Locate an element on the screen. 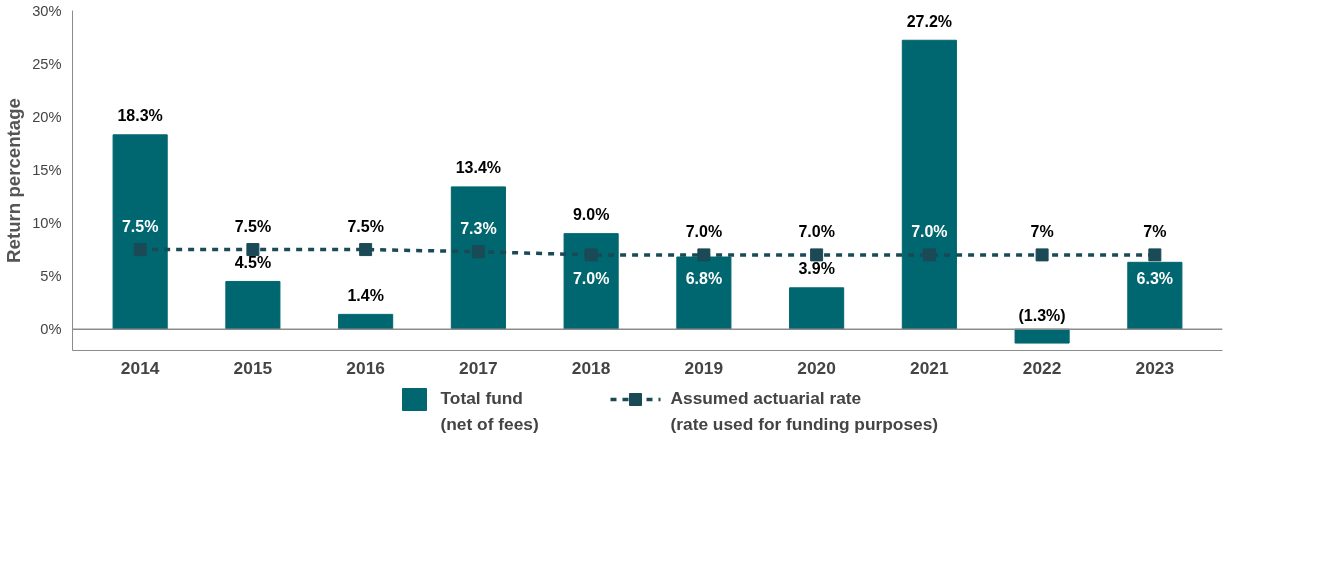 This screenshot has height=583, width=1343. data-label: (1.3%) is located at coordinates (1042, 315).